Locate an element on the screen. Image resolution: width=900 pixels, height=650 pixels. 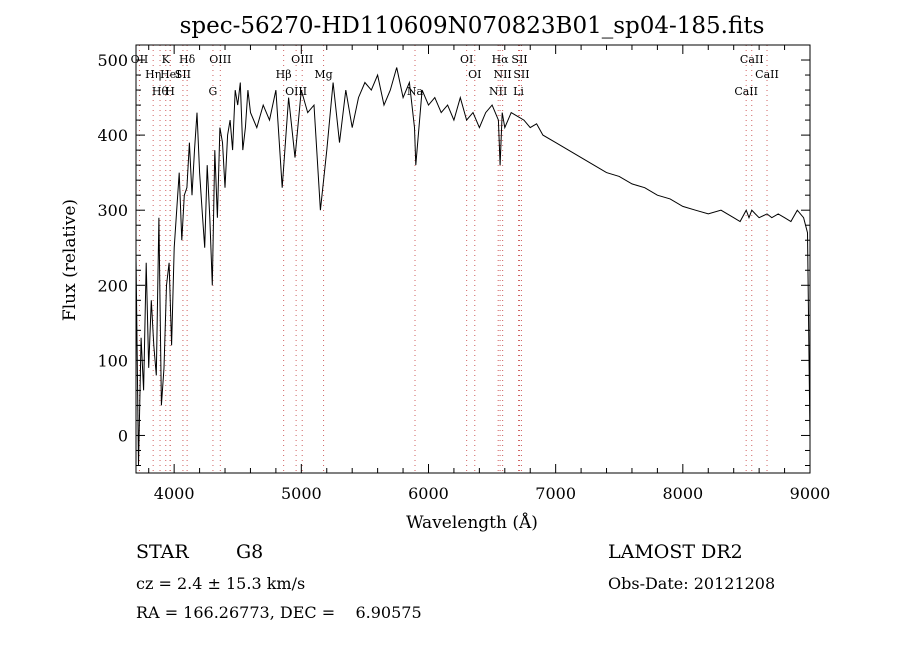
line-label-24: CaII is located at coordinates (752, 59).